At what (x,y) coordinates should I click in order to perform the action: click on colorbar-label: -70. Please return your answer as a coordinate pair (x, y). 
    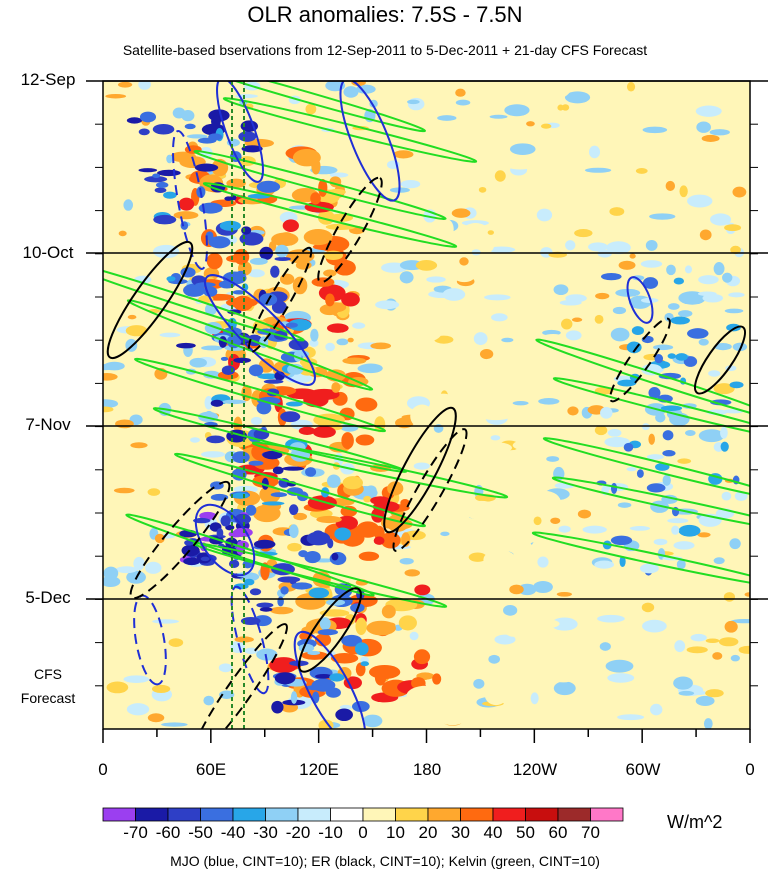
    Looking at the image, I should click on (135, 832).